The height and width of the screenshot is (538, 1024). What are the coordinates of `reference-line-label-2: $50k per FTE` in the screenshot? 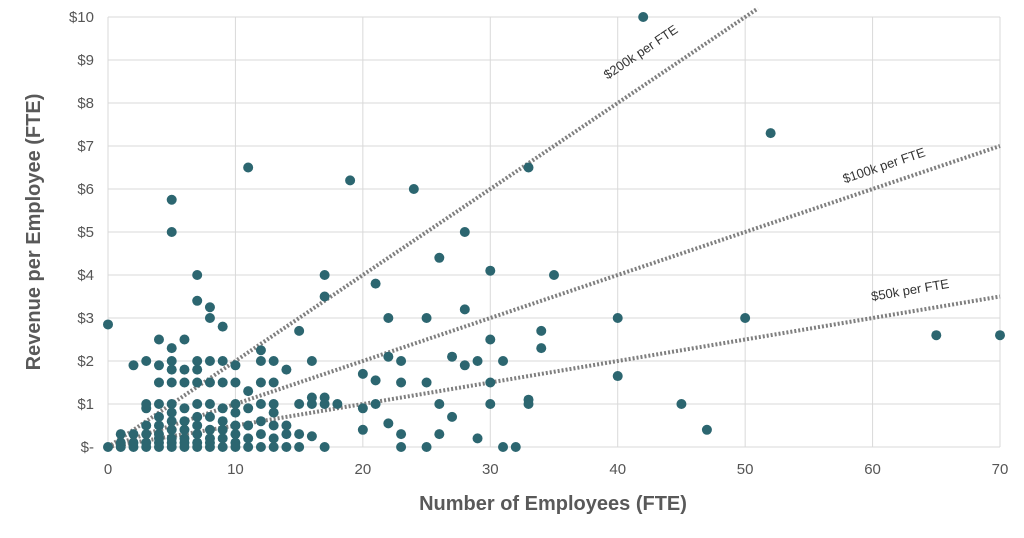 It's located at (910, 290).